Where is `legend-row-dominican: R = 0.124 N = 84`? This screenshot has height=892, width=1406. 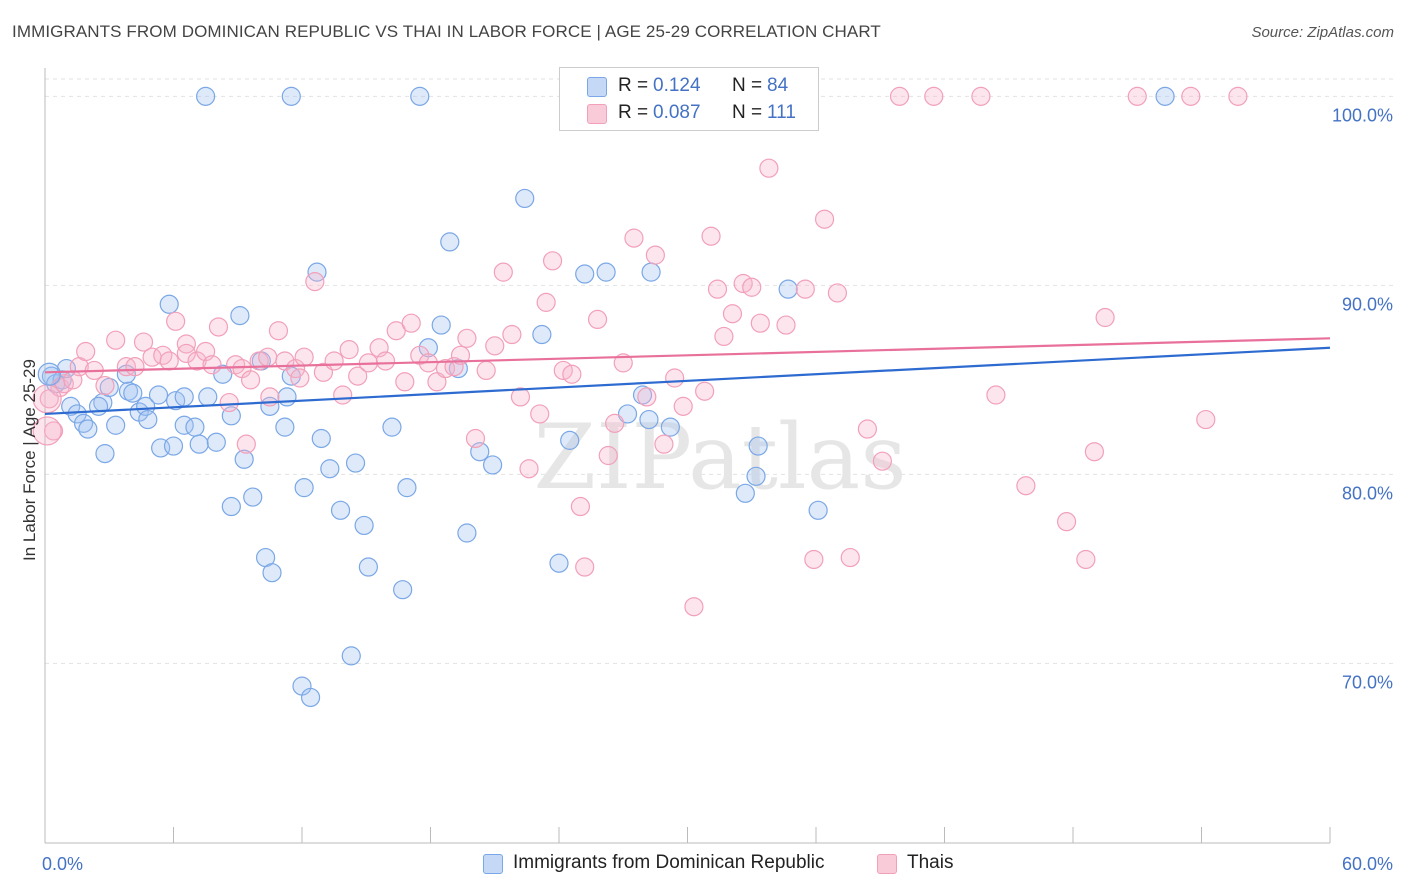 legend-row-dominican: R = 0.124 N = 84 is located at coordinates (689, 87).